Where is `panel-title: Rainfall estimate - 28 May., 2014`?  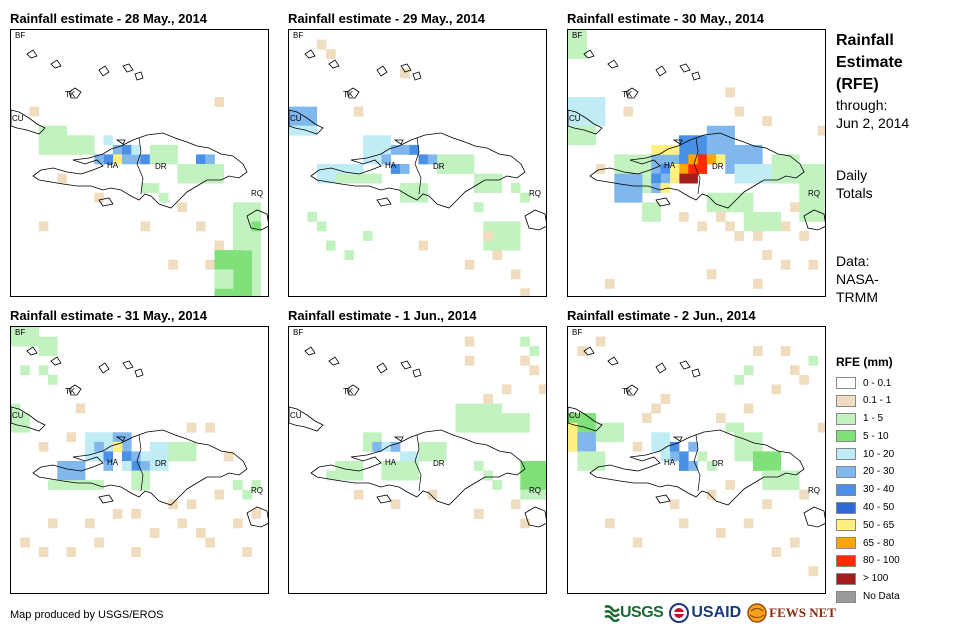 panel-title: Rainfall estimate - 28 May., 2014 is located at coordinates (109, 18).